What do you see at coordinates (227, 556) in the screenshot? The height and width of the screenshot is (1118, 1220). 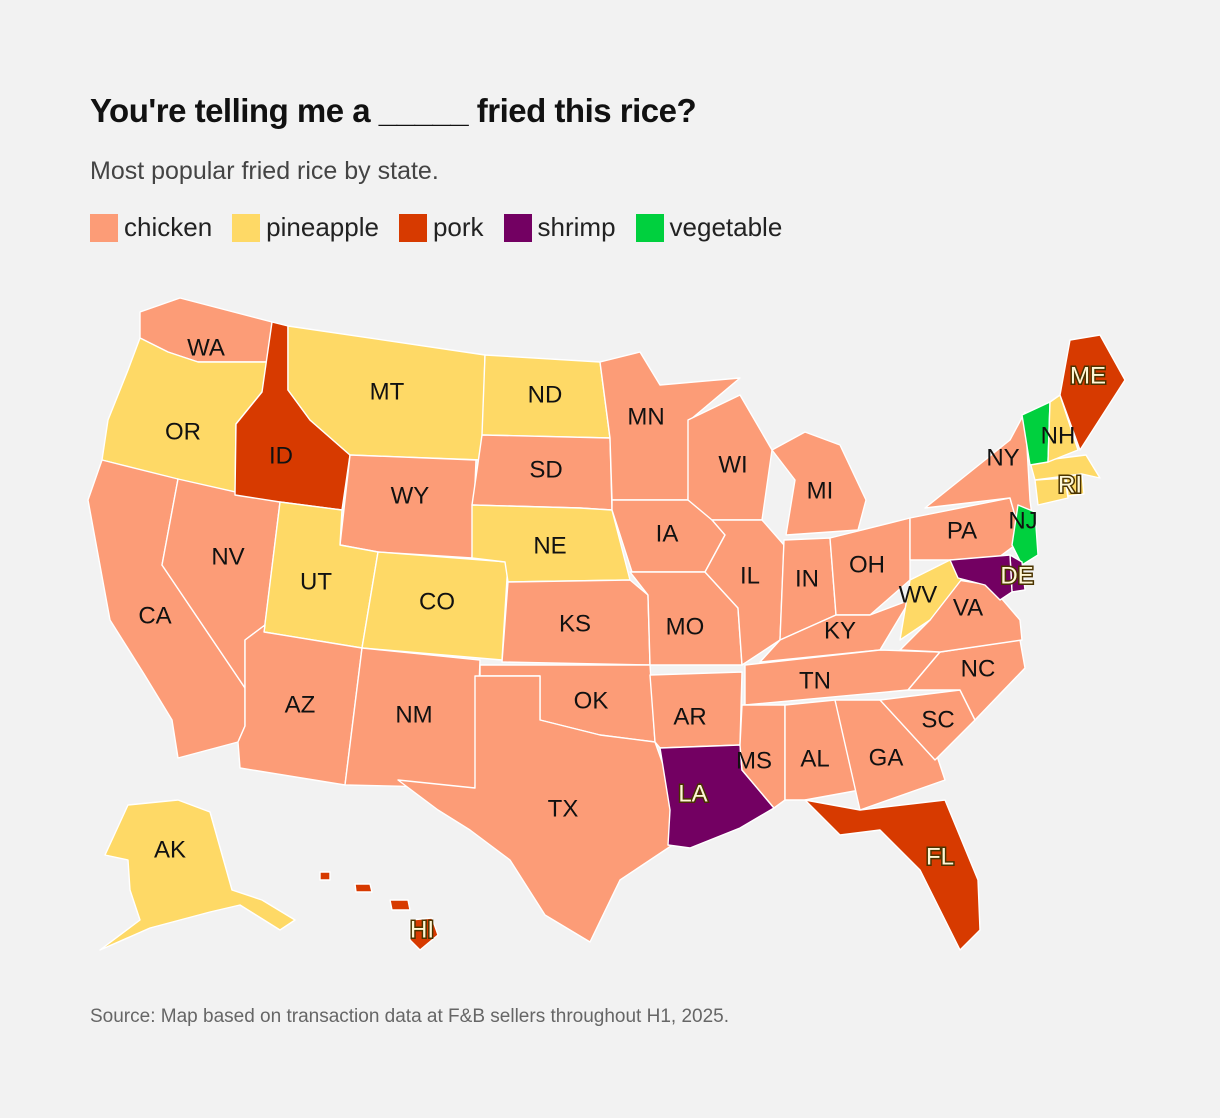 I see `state-label-nv: NV` at bounding box center [227, 556].